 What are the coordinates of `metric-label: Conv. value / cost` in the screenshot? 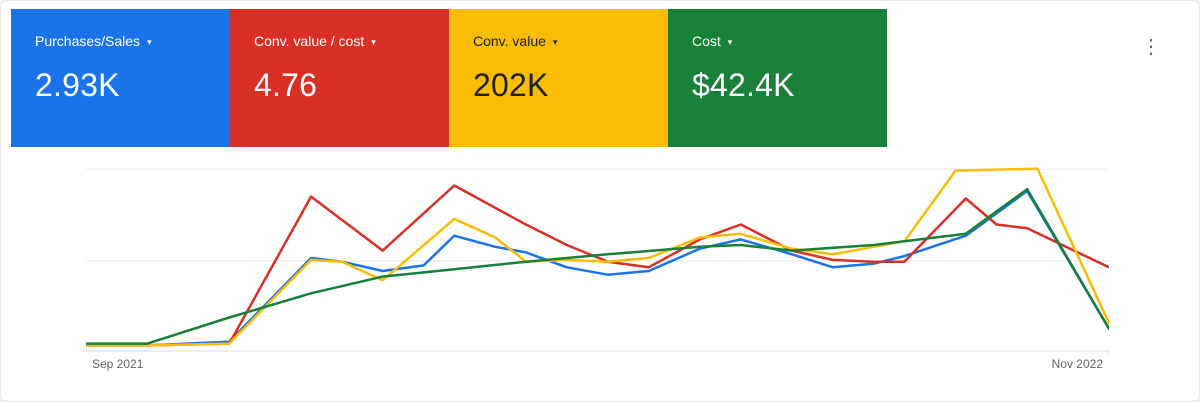 It's located at (309, 41).